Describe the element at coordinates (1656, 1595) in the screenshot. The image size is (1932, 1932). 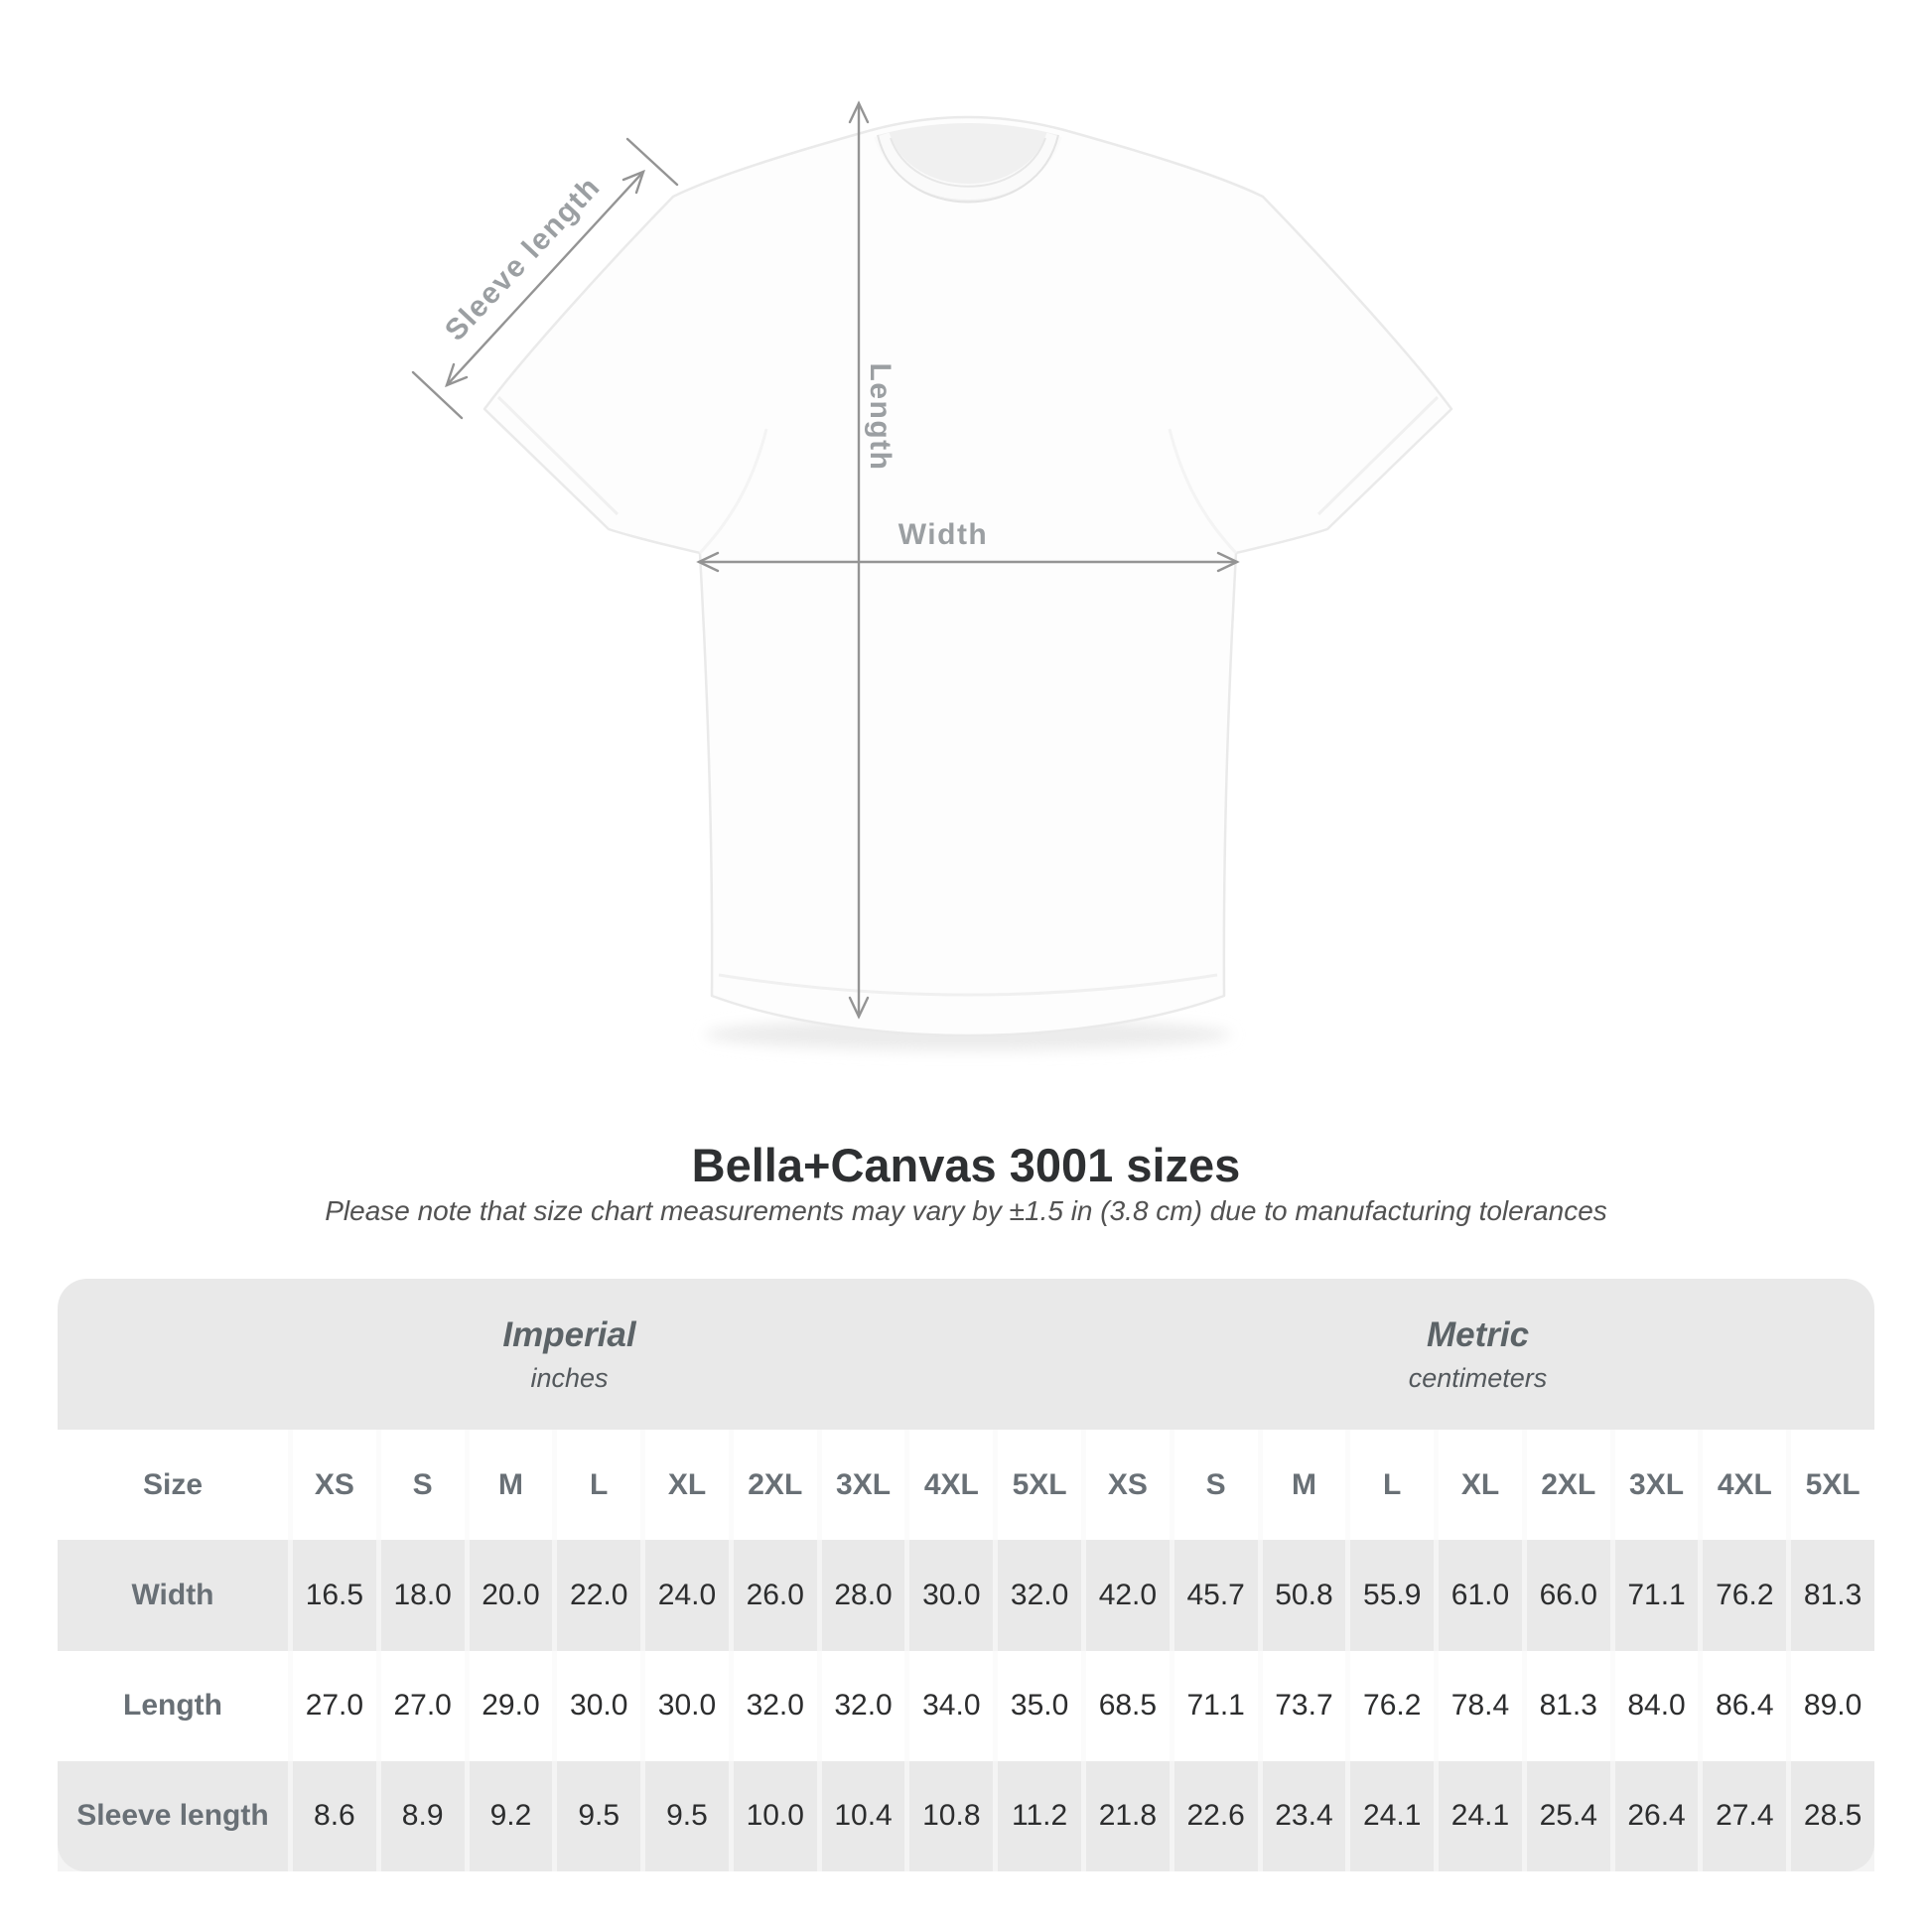
I see `width-value-cell: 71.1` at that location.